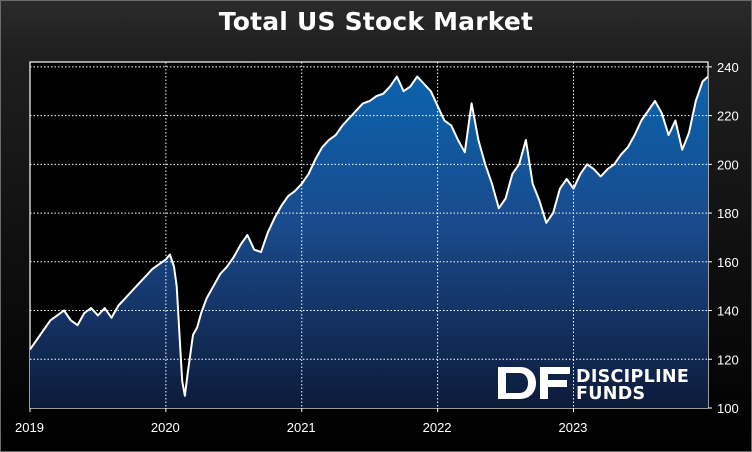 This screenshot has height=452, width=752. I want to click on y-tick-label: 200, so click(728, 164).